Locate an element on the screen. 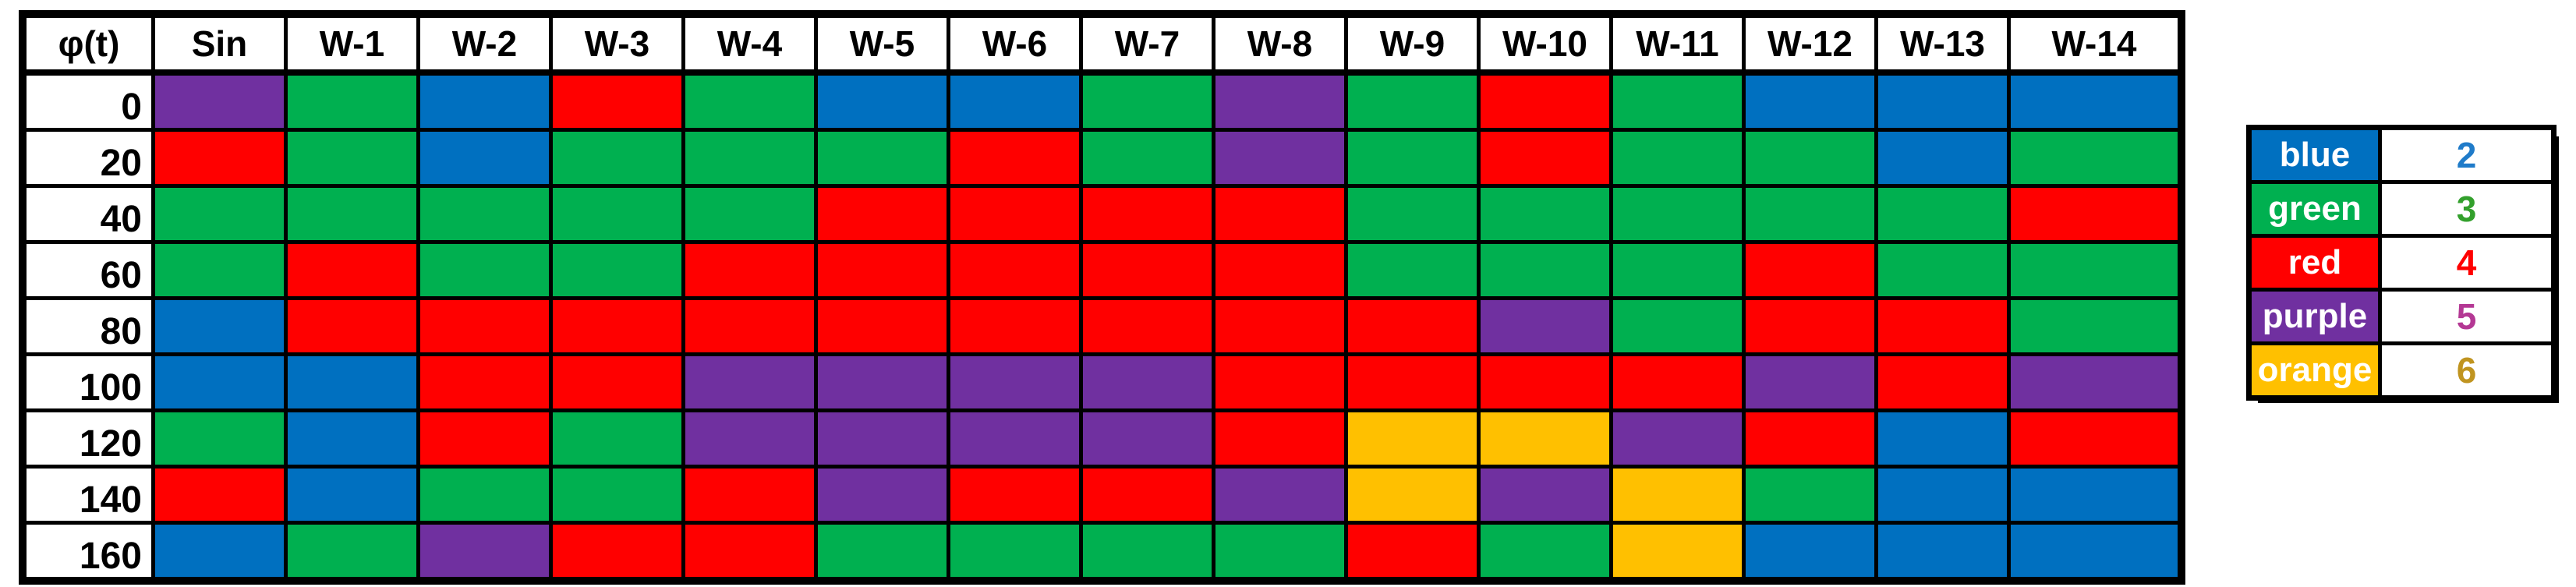 The width and height of the screenshot is (2576, 587). legend-swatch-red: red is located at coordinates (2315, 263).